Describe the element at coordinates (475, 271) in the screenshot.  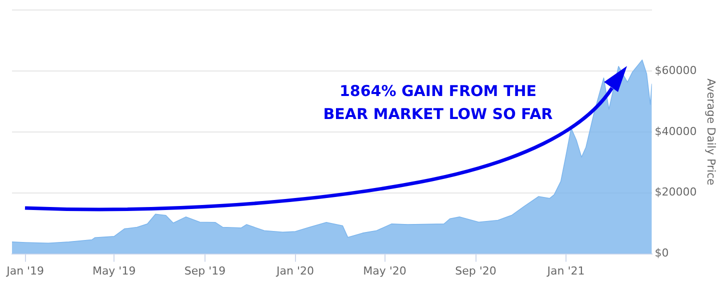
I see `x-tick-label: Sep '20` at that location.